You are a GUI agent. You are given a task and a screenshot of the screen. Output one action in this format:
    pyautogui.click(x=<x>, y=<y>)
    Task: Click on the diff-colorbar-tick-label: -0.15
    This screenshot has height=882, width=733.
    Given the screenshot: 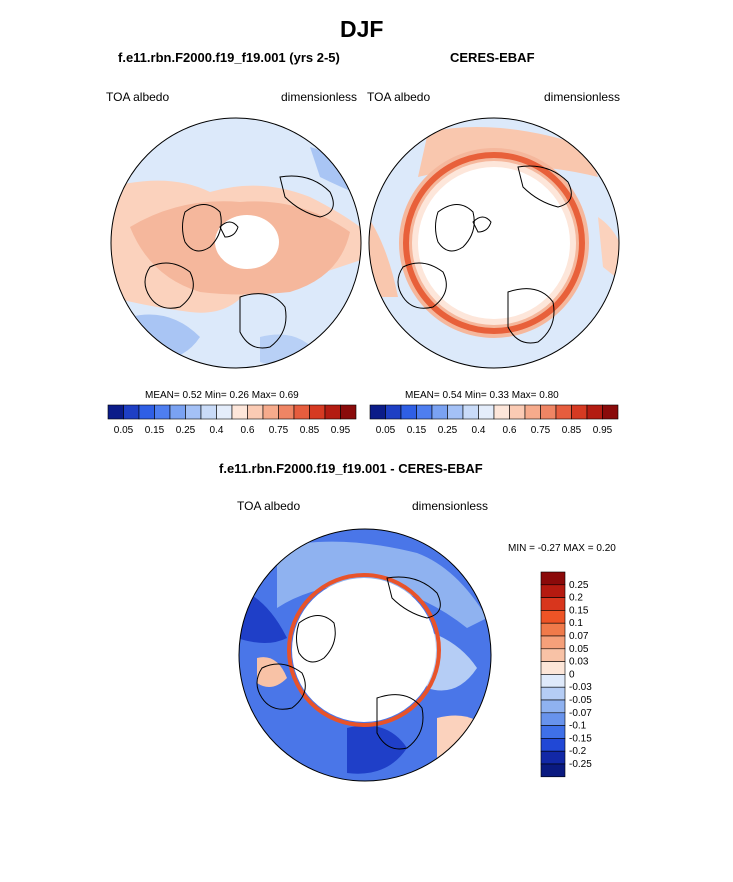 What is the action you would take?
    pyautogui.click(x=580, y=738)
    